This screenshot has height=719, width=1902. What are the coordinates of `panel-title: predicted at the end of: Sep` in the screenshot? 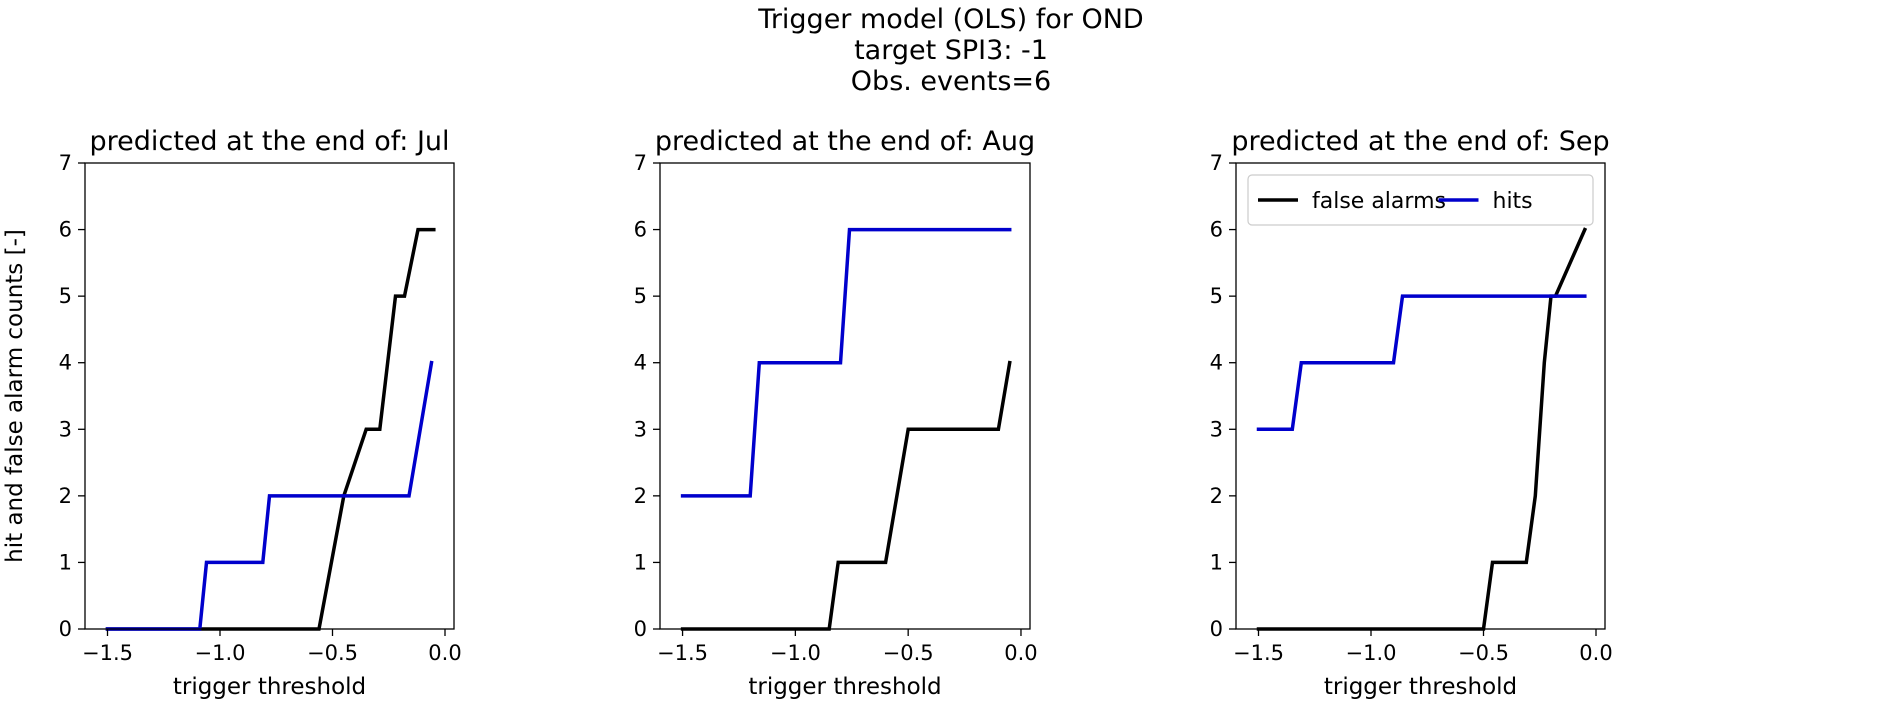 It's located at (1420, 141).